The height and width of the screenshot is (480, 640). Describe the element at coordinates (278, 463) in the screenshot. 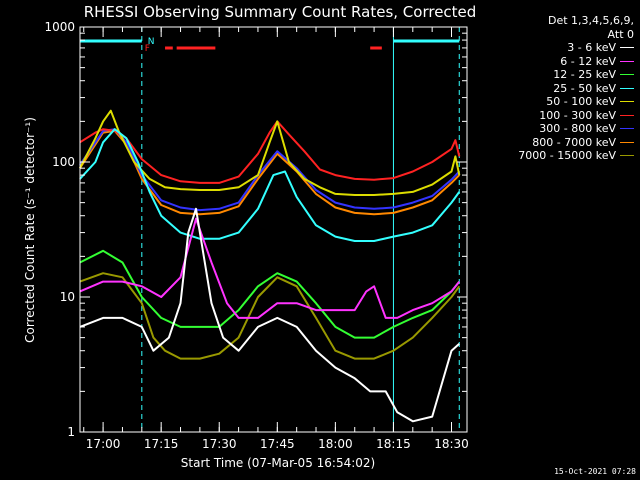

I see `x-axis-label: Start Time (07-Mar-05 16:54:02)` at that location.